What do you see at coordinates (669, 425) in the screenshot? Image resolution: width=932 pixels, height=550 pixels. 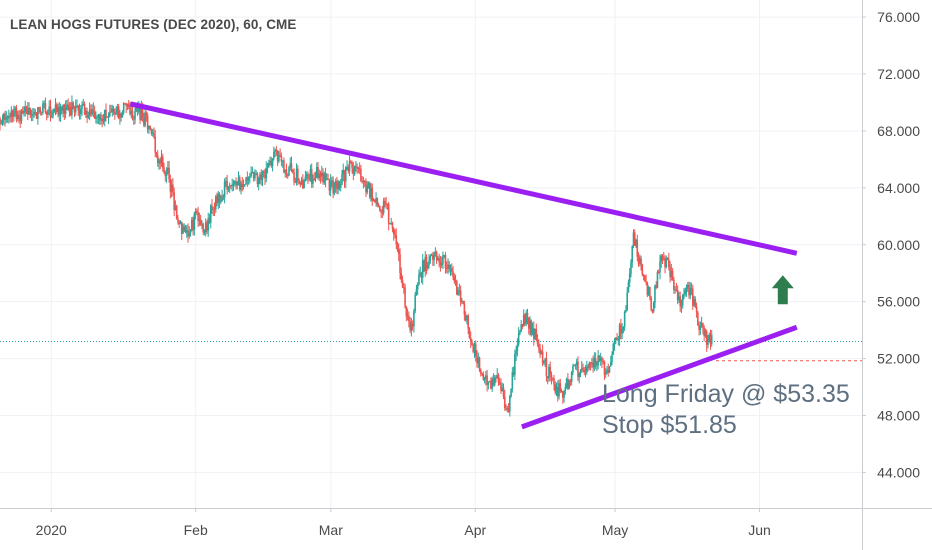 I see `trade-stop-note: Stop $51.85` at bounding box center [669, 425].